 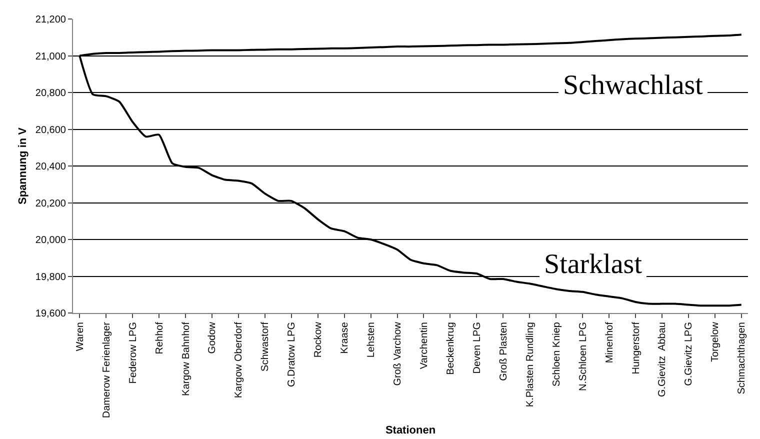 I want to click on x-tick-label: K.Plasten Rundling, so click(x=530, y=365).